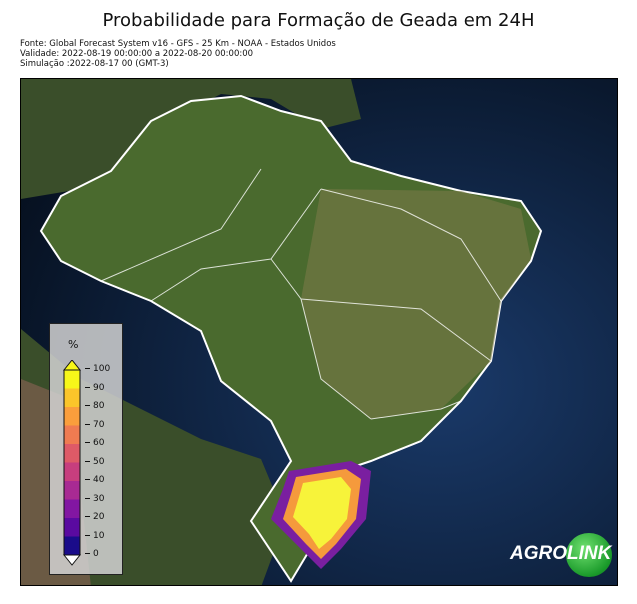 This screenshot has width=637, height=604. I want to click on colorbar-tick-label: 20, so click(97, 517).